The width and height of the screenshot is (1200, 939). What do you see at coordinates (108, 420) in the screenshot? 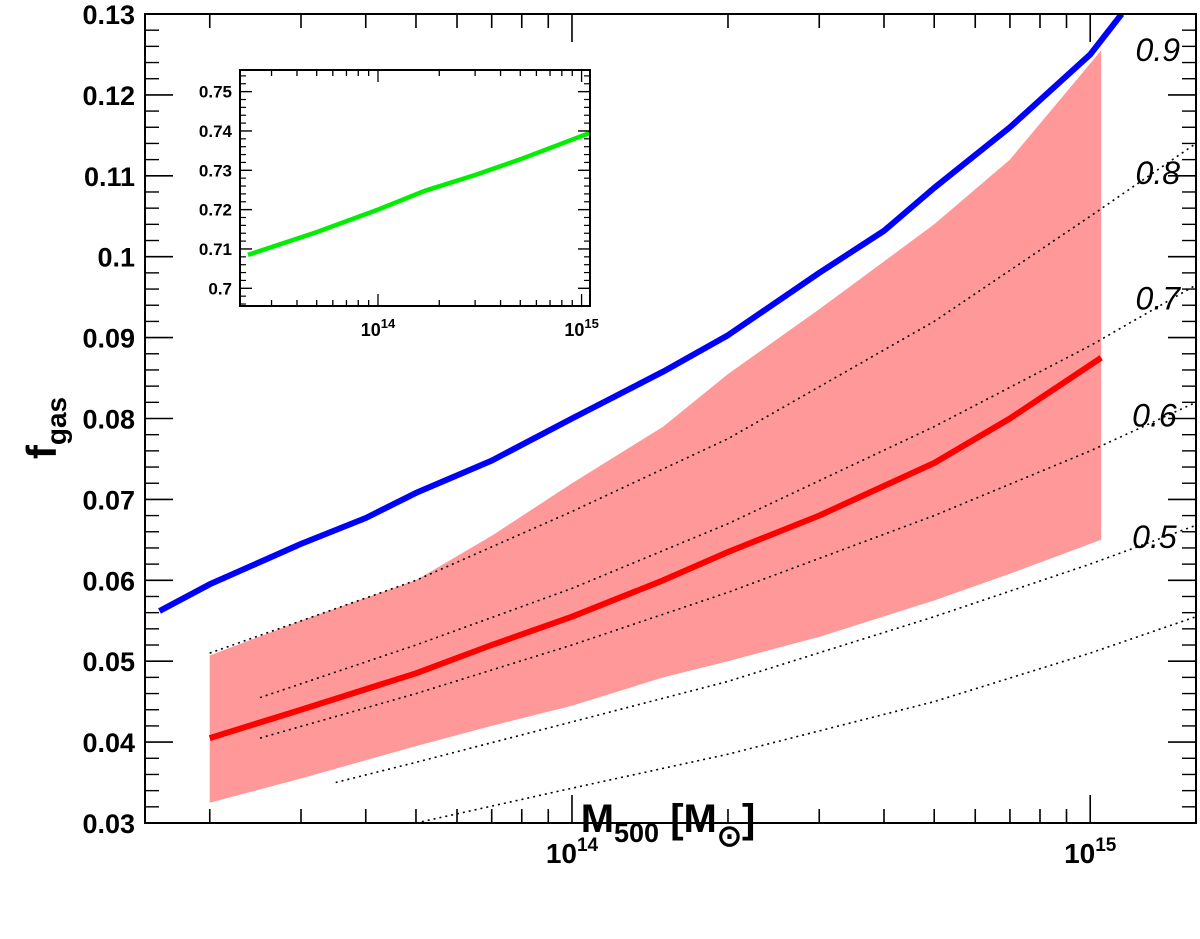
I see `y-tick-label: 0.08` at bounding box center [108, 420].